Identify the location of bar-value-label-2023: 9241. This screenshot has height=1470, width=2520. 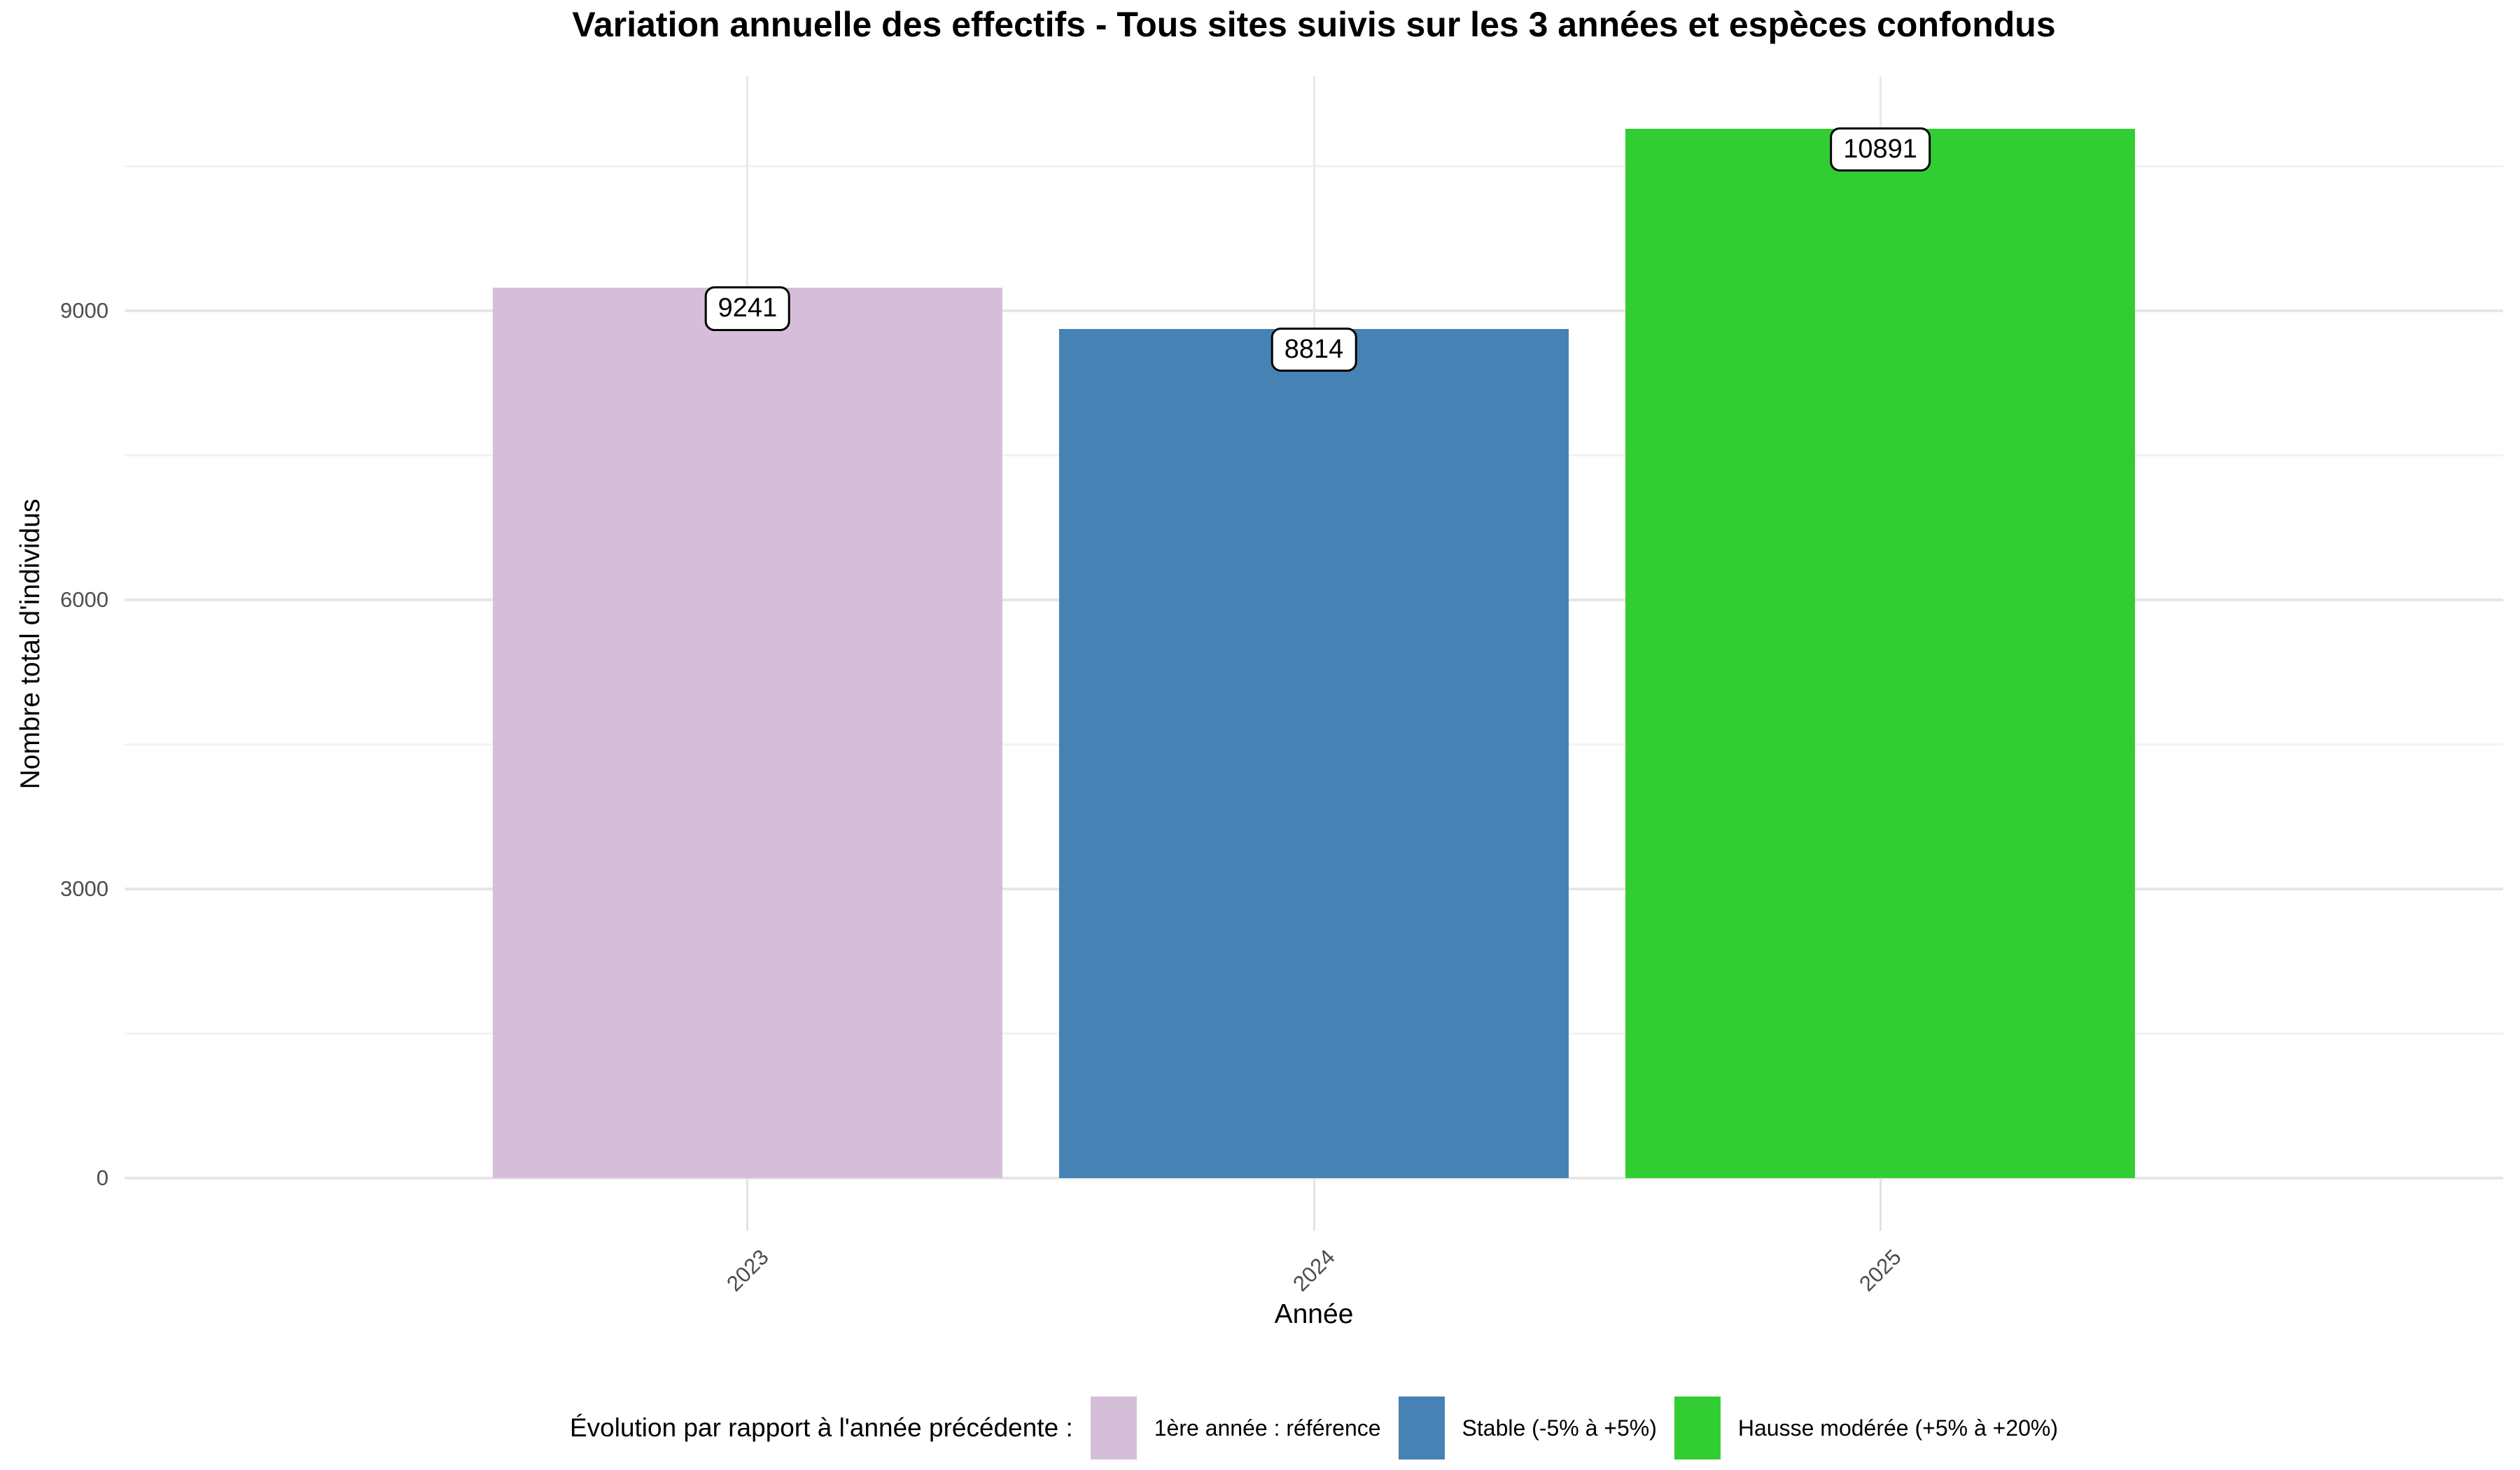
(747, 308).